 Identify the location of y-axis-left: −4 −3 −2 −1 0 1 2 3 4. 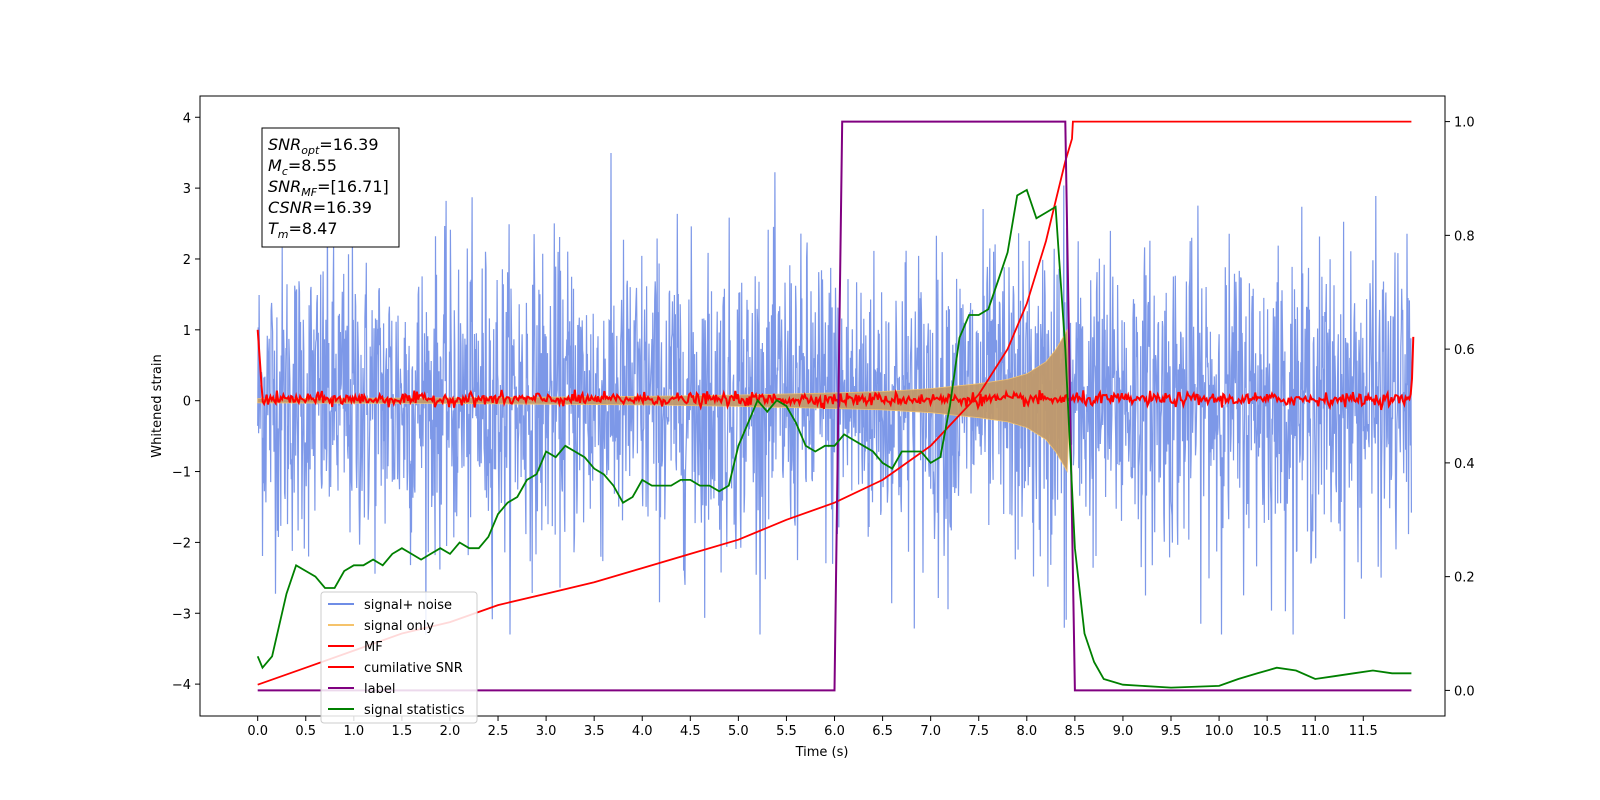
(186, 402).